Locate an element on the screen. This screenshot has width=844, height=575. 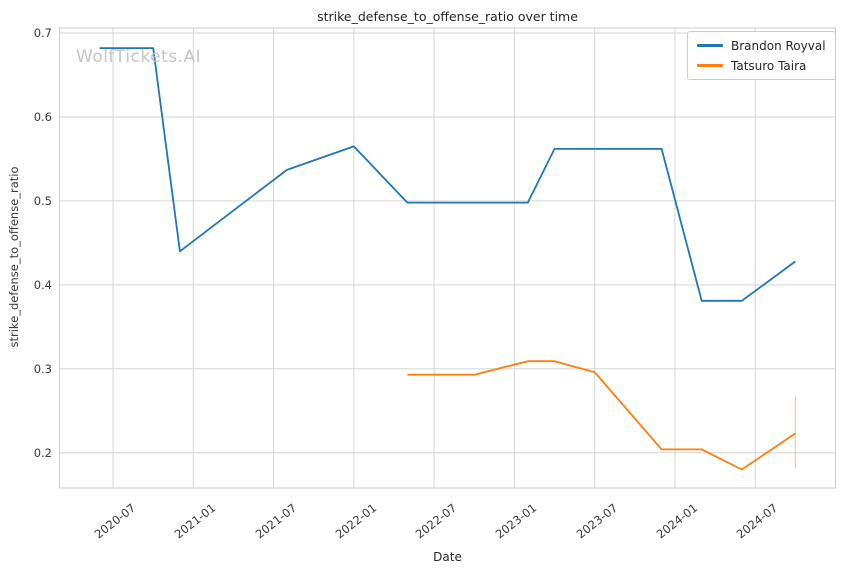
y-tick-label: 0.6 is located at coordinates (42, 116).